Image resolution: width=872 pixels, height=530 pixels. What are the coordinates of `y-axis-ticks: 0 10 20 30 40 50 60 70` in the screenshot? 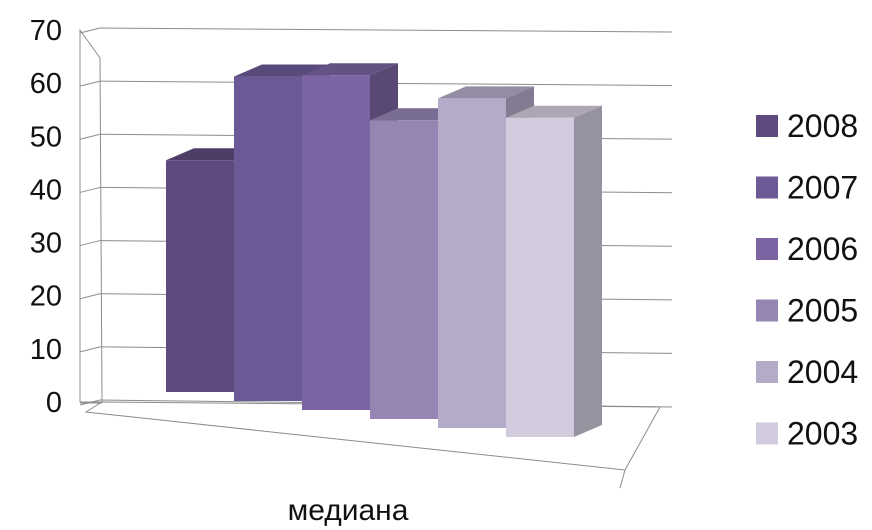 It's located at (46, 217).